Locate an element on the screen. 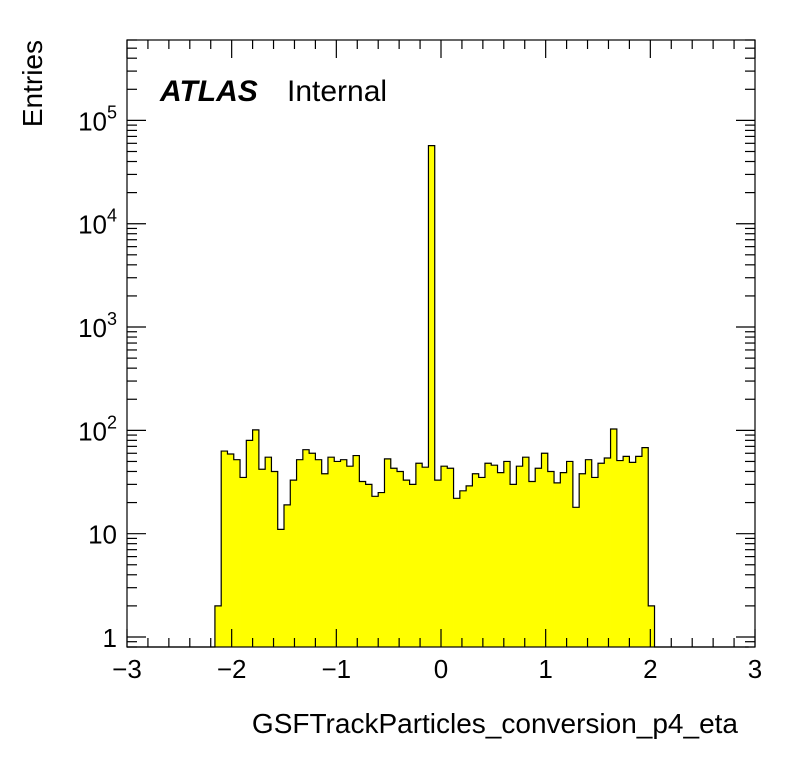 The image size is (796, 772). y-tick-labels: 1 10 10² 10³ 10⁴ 10⁵ is located at coordinates (97, 377).